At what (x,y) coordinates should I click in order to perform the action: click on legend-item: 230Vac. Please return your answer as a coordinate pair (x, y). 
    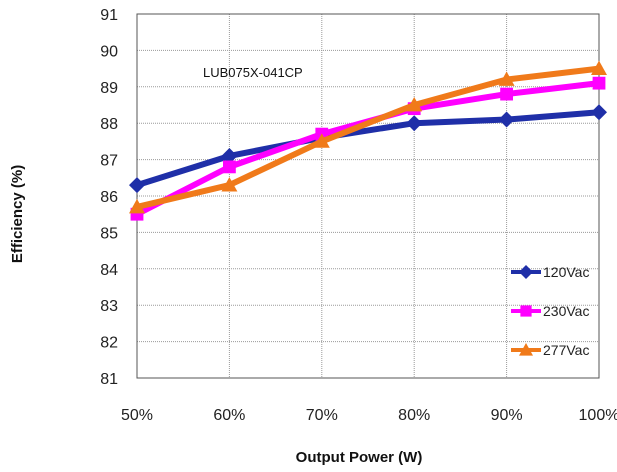
    Looking at the image, I should click on (550, 311).